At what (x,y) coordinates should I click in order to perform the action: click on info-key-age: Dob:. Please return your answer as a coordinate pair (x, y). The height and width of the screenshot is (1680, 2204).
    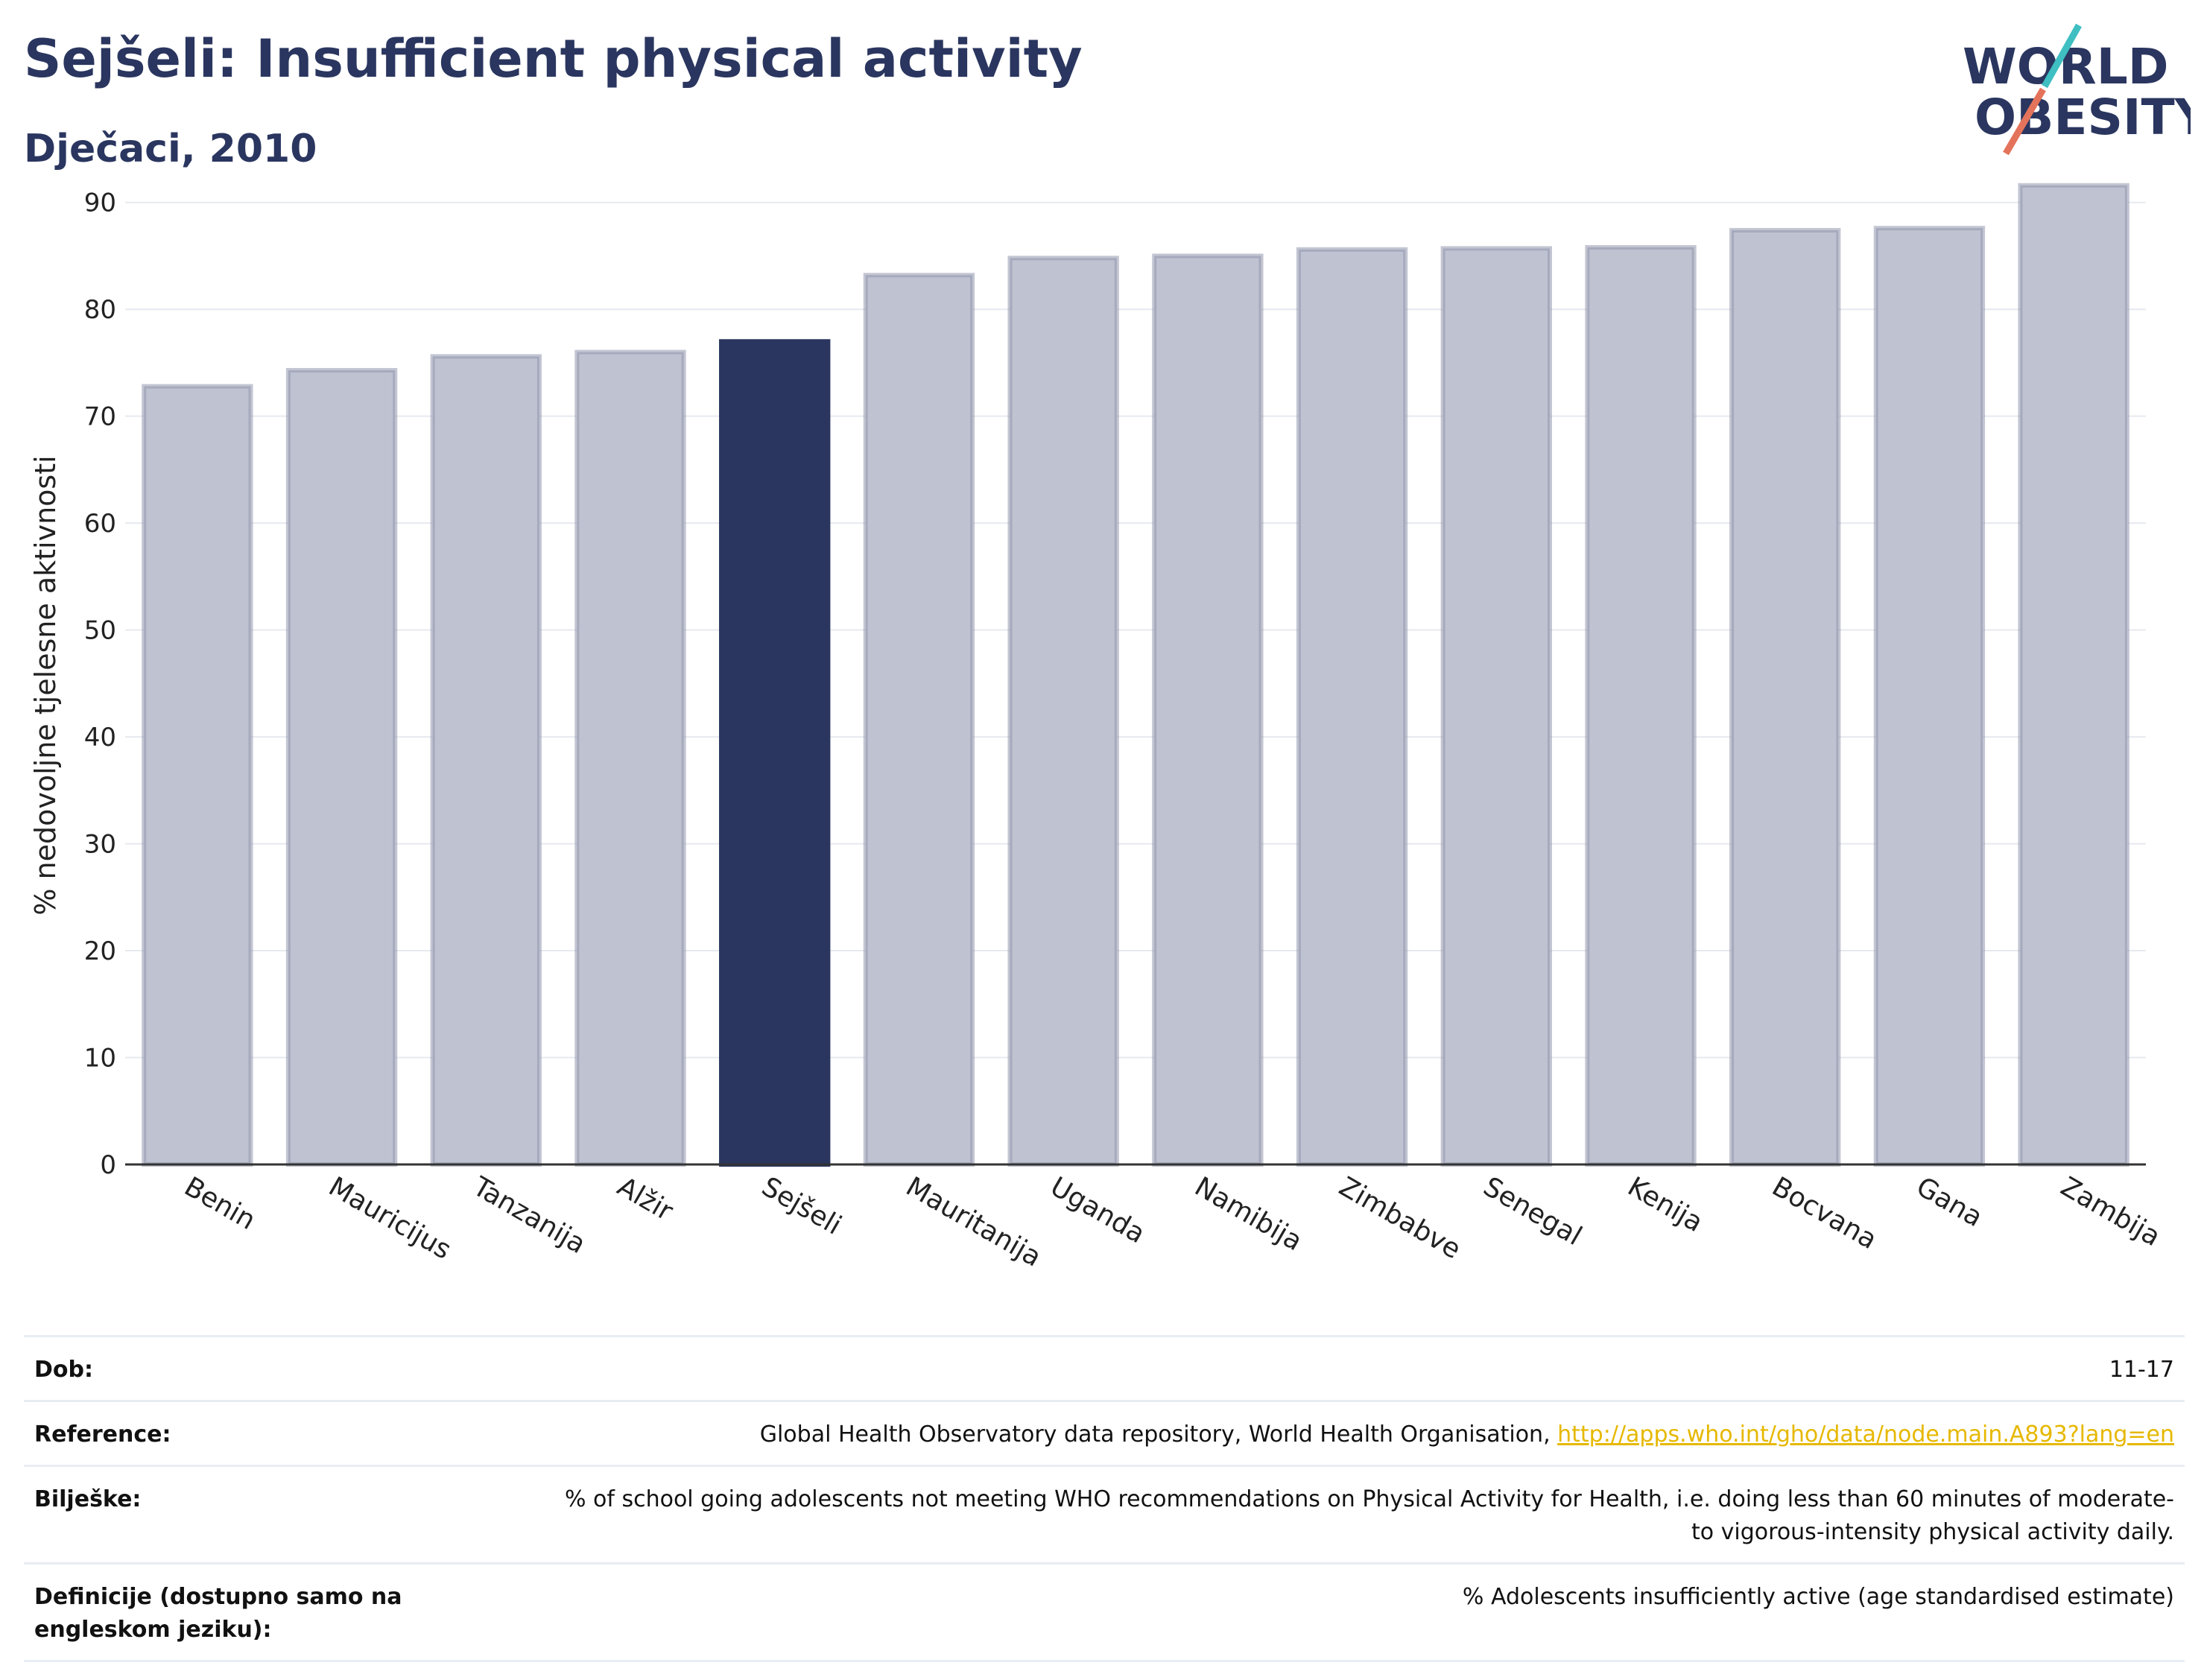
    Looking at the image, I should click on (287, 1368).